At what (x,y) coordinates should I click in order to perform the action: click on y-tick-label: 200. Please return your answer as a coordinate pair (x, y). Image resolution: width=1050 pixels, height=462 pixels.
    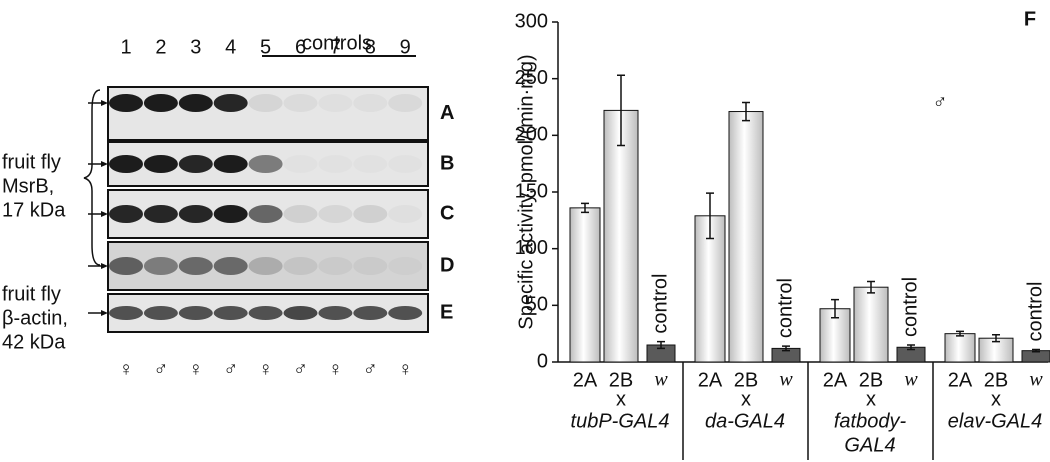
    Looking at the image, I should click on (531, 135).